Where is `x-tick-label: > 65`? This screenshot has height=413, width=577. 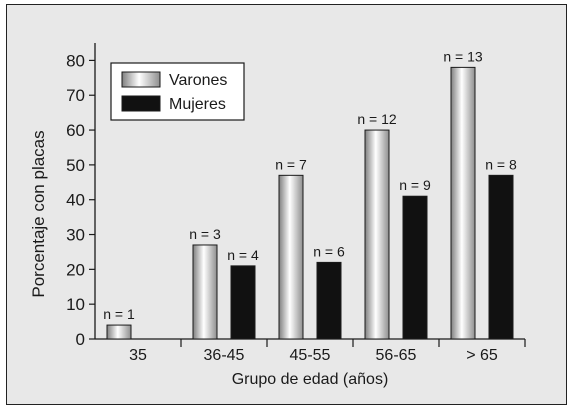
x-tick-label: > 65 is located at coordinates (482, 355).